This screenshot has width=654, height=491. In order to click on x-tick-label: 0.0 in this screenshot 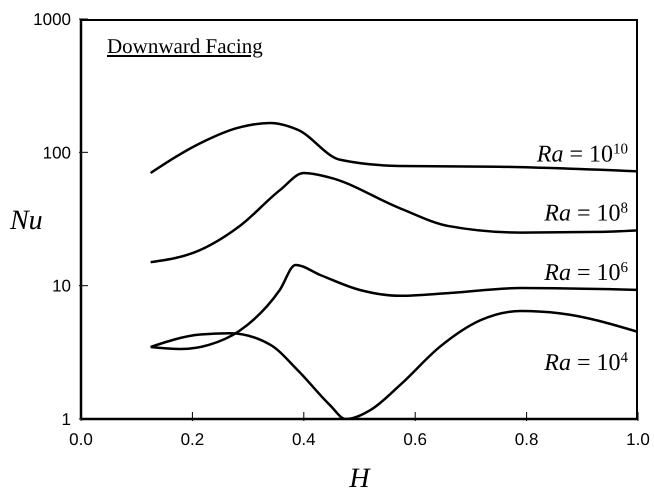, I will do `click(81, 439)`.